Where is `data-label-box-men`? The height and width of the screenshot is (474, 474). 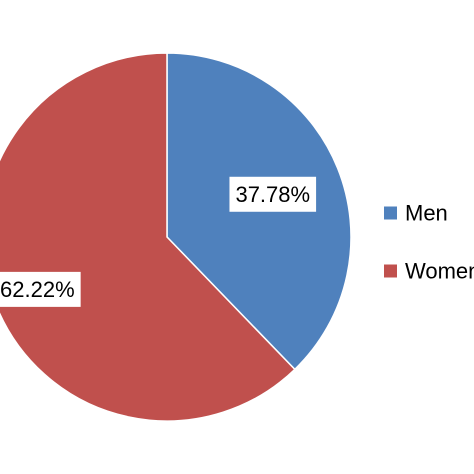 data-label-box-men is located at coordinates (273, 194).